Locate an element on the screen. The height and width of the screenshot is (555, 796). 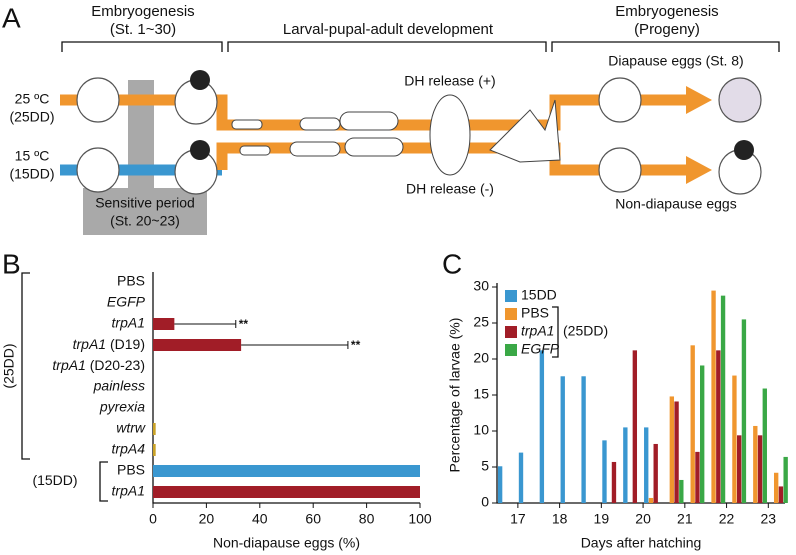
panel-label: A is located at coordinates (11, 17).